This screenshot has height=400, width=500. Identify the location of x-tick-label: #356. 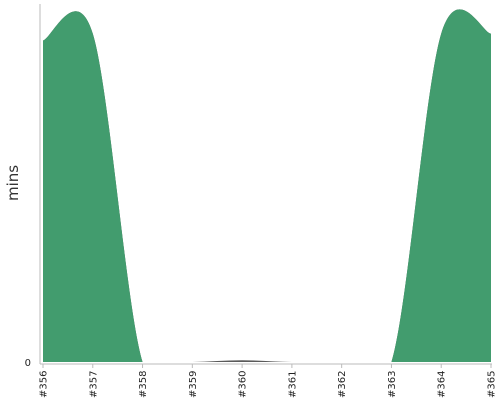
(44, 384).